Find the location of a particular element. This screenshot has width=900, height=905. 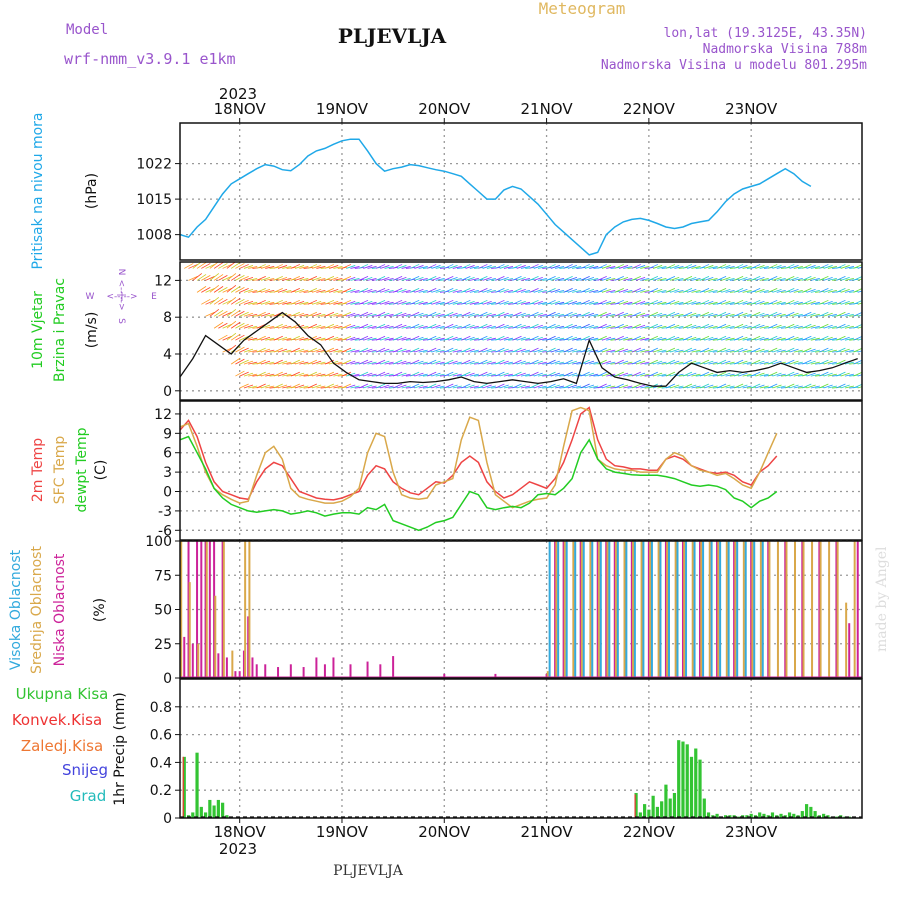

compass-arrows-h: <--|--> is located at coordinates (121, 297).